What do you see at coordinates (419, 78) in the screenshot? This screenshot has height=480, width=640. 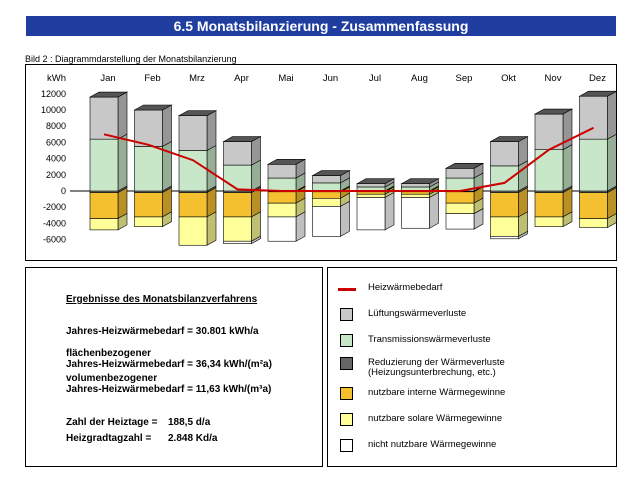 I see `x-tick-label: Aug` at bounding box center [419, 78].